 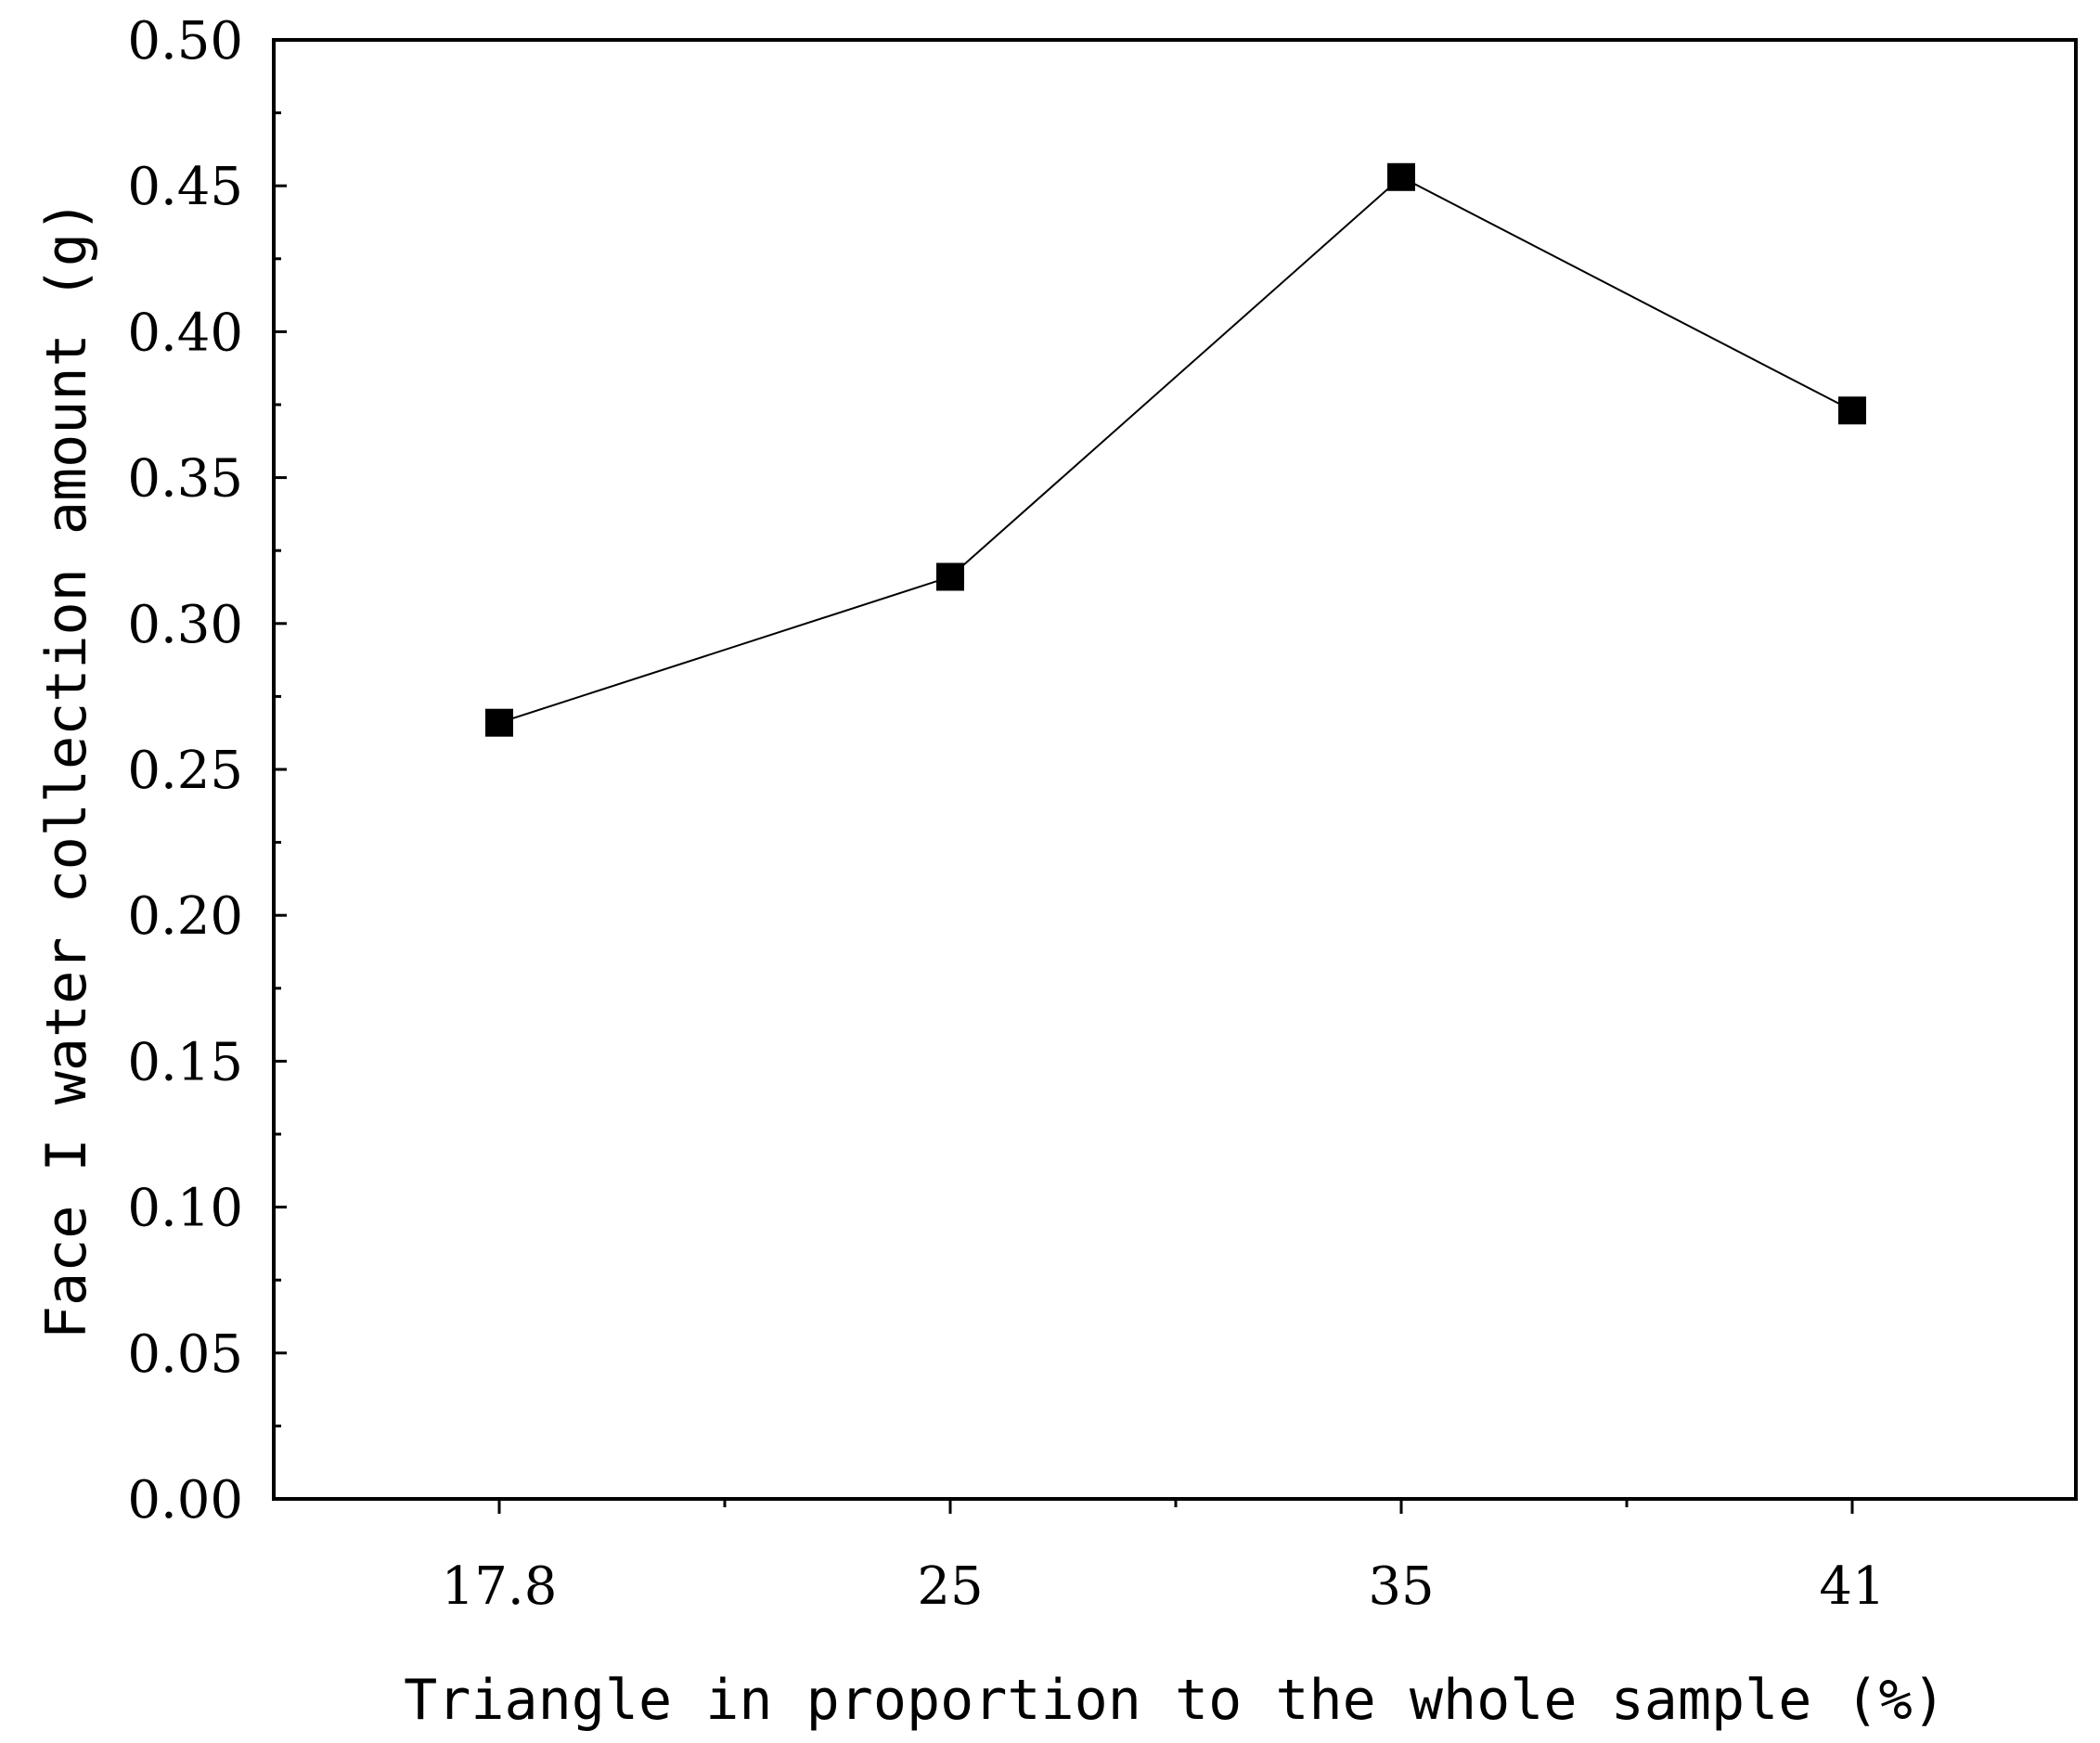 What do you see at coordinates (280, 769) in the screenshot?
I see `y-axis-ticks` at bounding box center [280, 769].